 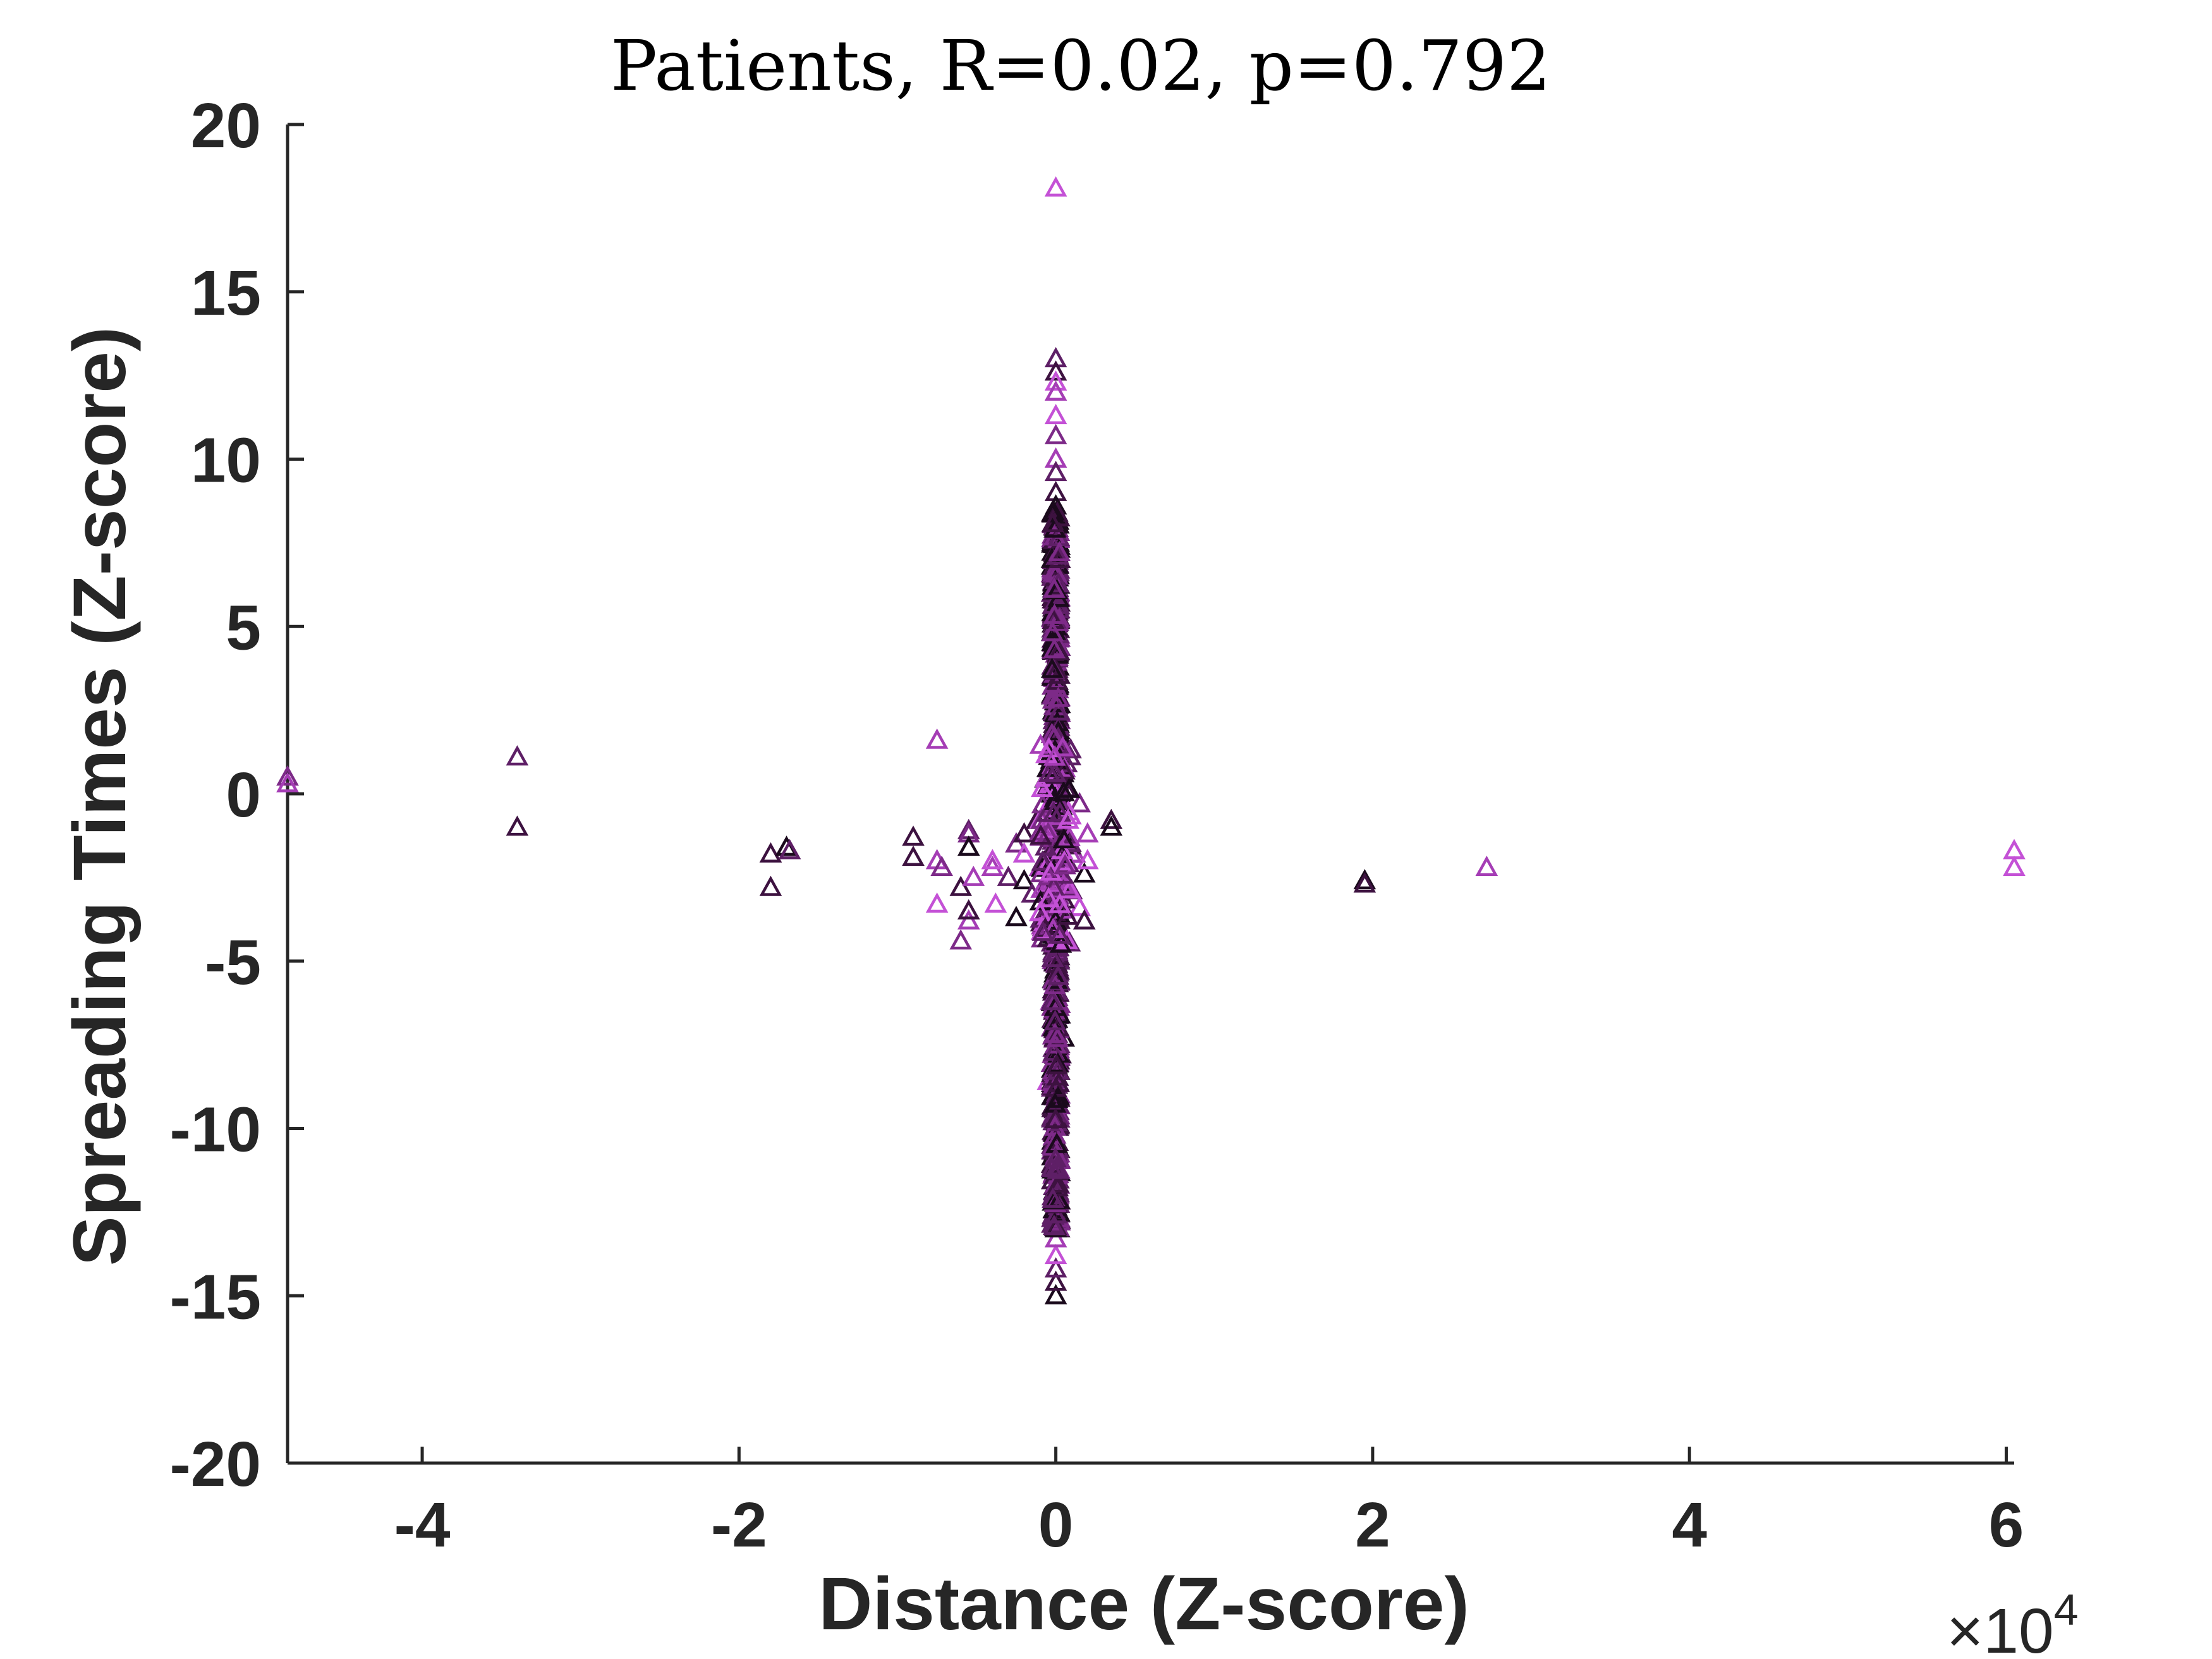 What do you see at coordinates (1143, 1604) in the screenshot?
I see `x-axis-label: Distance (Z-score)` at bounding box center [1143, 1604].